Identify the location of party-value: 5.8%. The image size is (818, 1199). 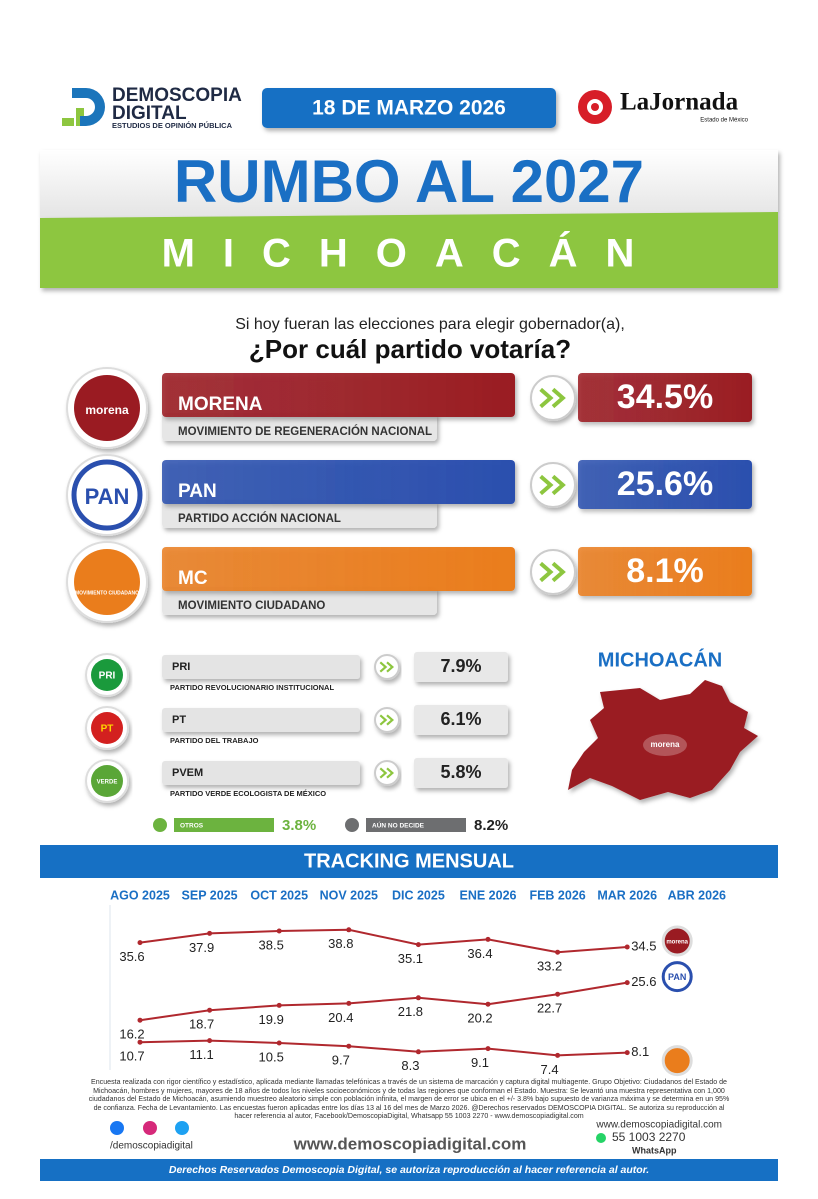
(460, 772).